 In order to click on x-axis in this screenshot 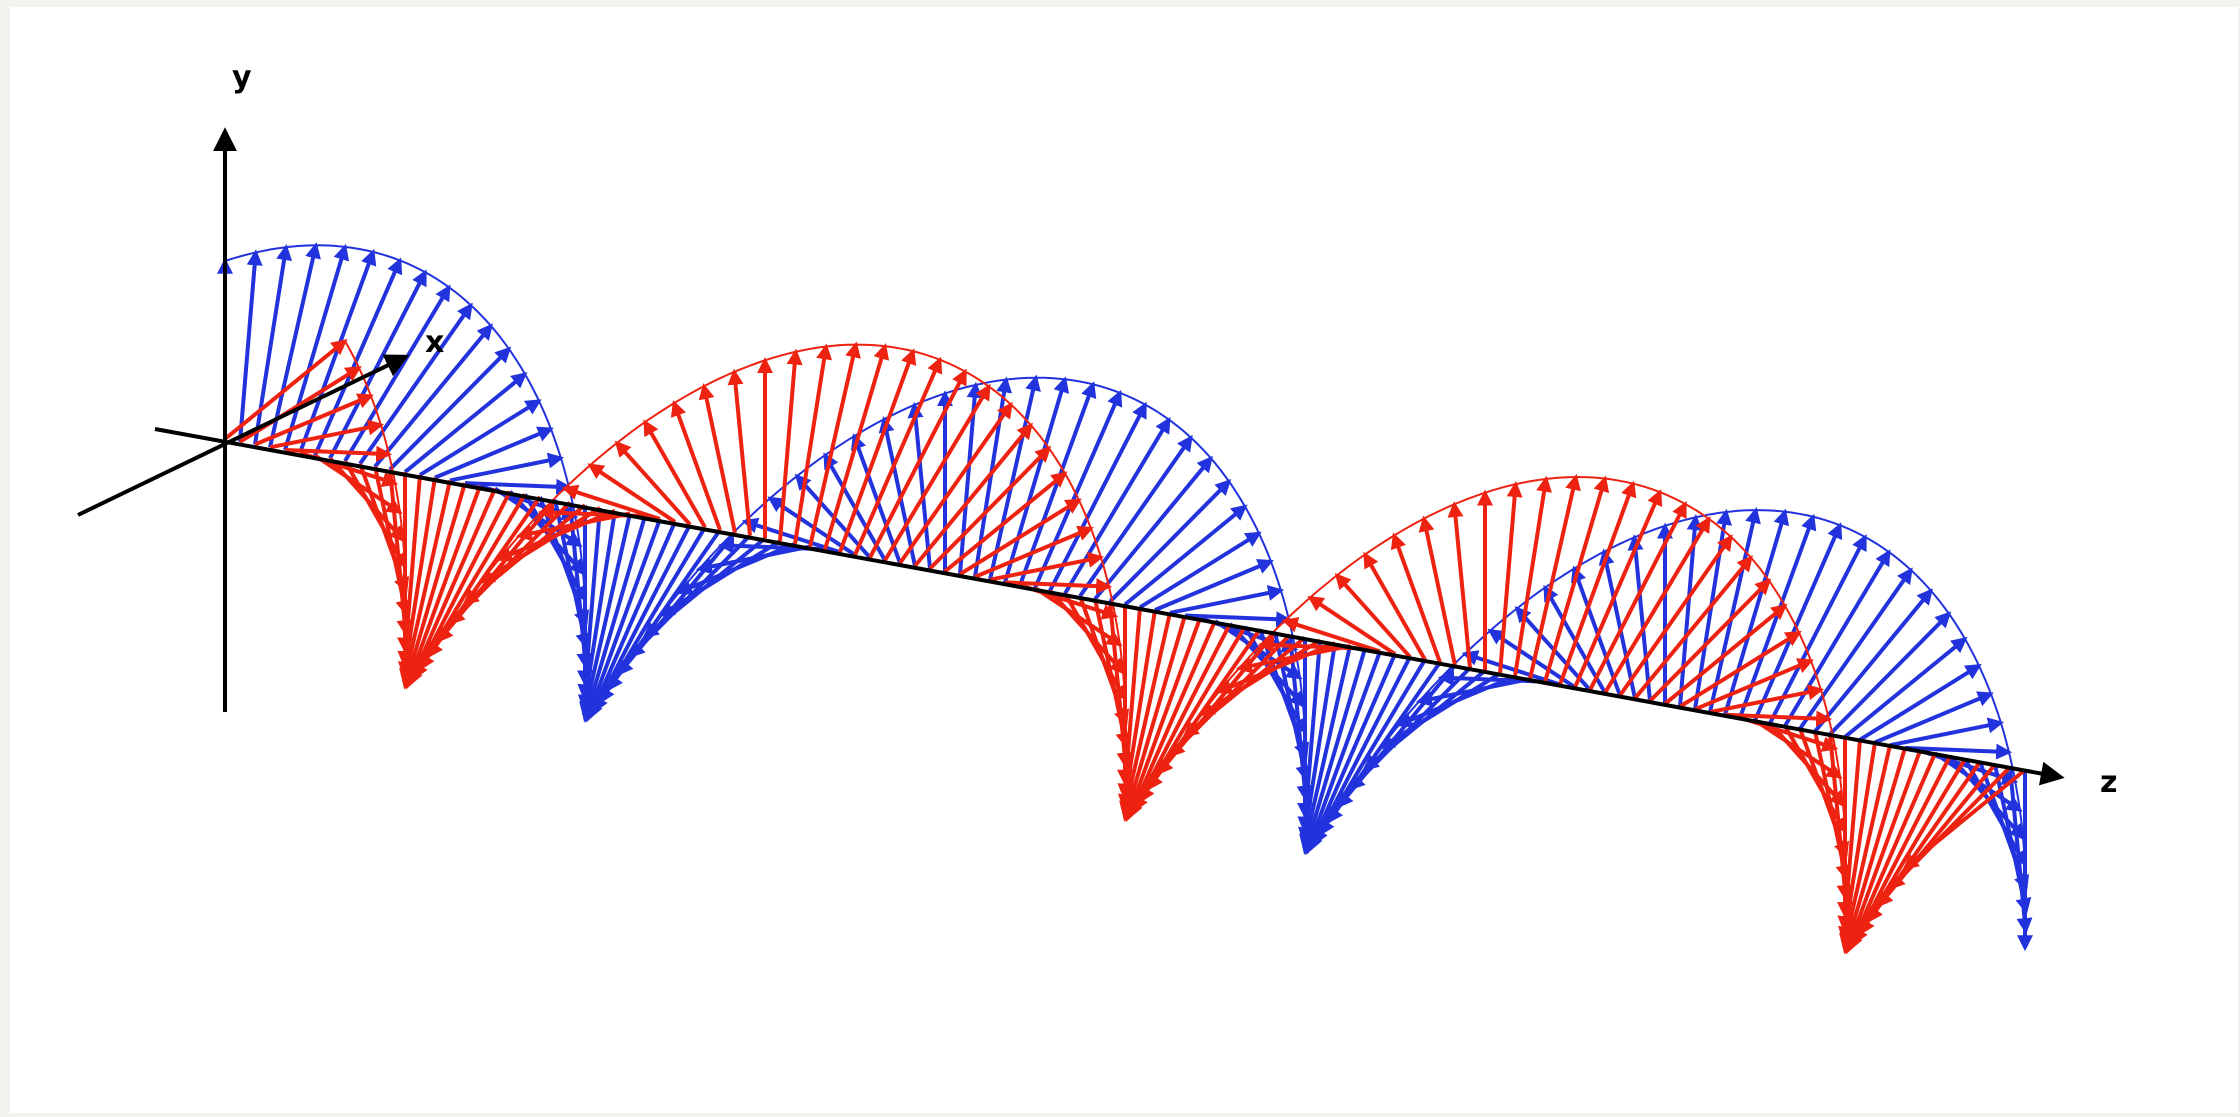, I will do `click(243, 435)`.